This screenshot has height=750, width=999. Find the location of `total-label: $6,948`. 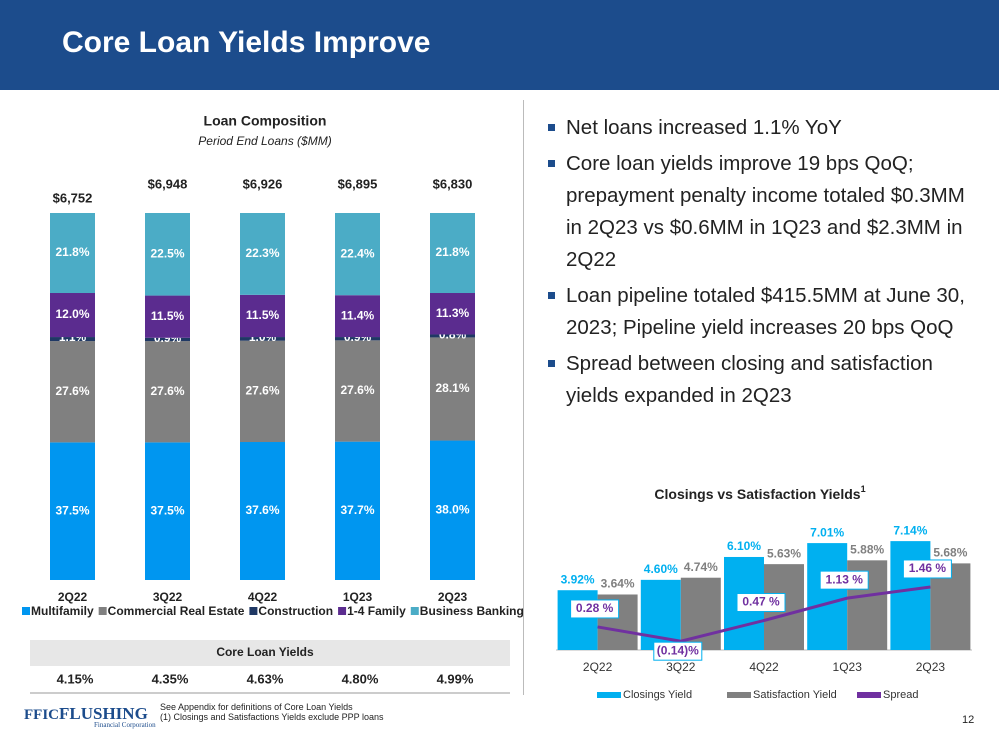

total-label: $6,948 is located at coordinates (168, 183).